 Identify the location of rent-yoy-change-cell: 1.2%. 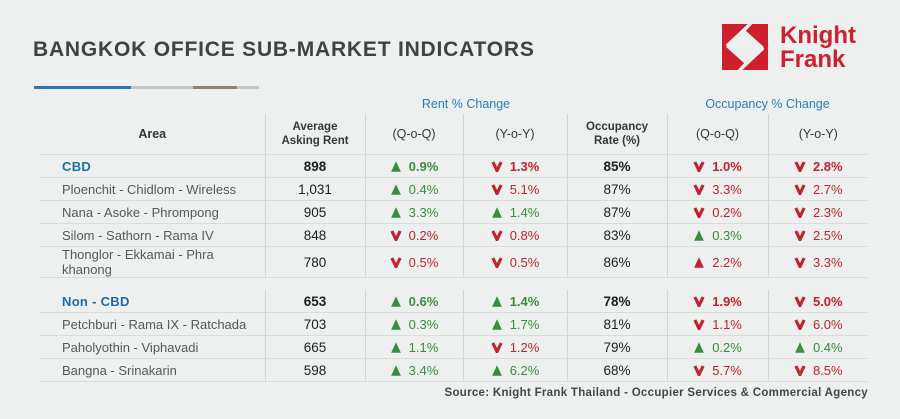
(515, 347).